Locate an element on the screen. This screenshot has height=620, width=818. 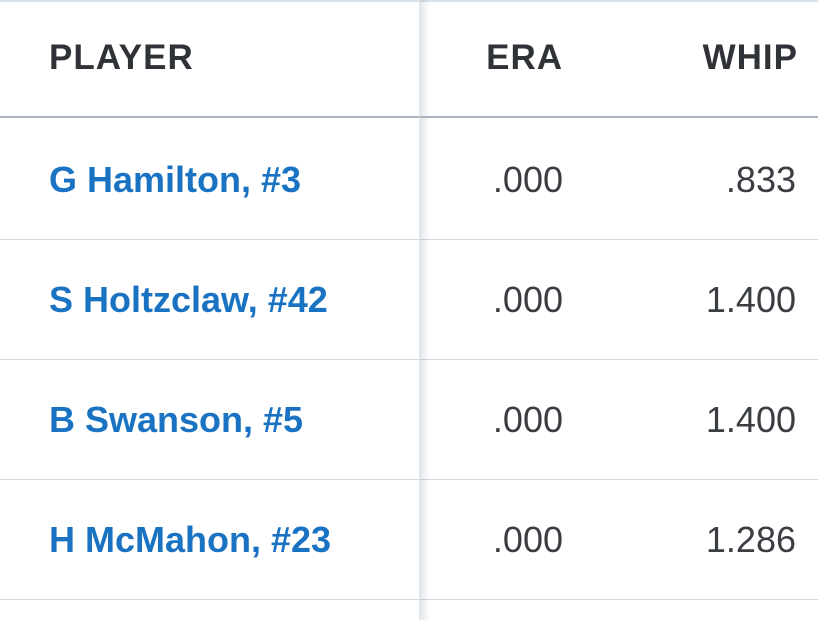
frozen-column-divider is located at coordinates (419, 310).